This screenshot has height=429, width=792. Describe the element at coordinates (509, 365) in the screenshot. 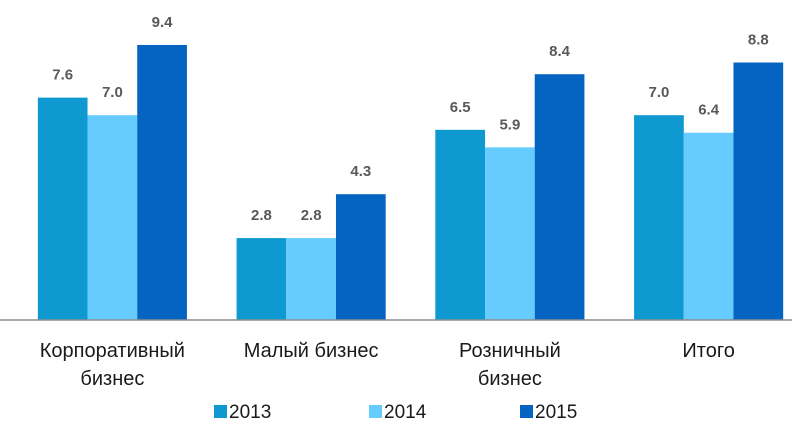

I see `x-tick-label: Розничный бизнес` at that location.